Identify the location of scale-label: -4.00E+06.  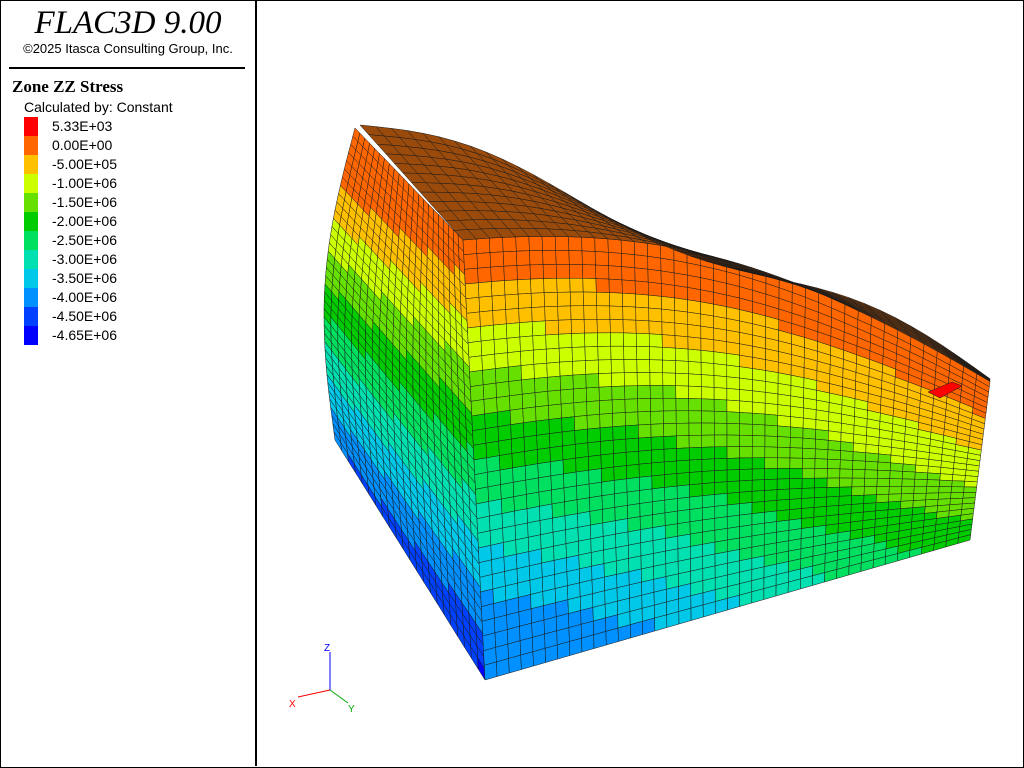
(84, 297).